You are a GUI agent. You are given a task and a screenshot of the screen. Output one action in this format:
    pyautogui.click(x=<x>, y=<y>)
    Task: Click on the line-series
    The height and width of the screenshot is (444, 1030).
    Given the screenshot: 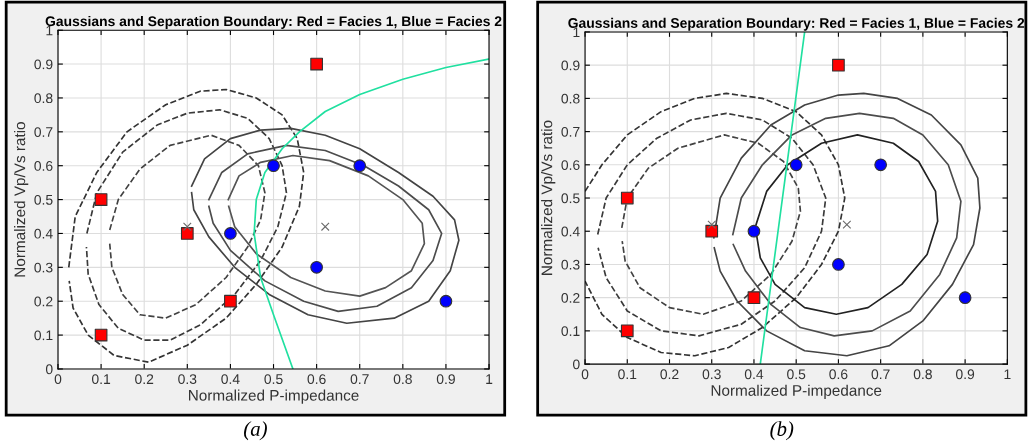 What is the action you would take?
    pyautogui.click(x=186, y=226)
    